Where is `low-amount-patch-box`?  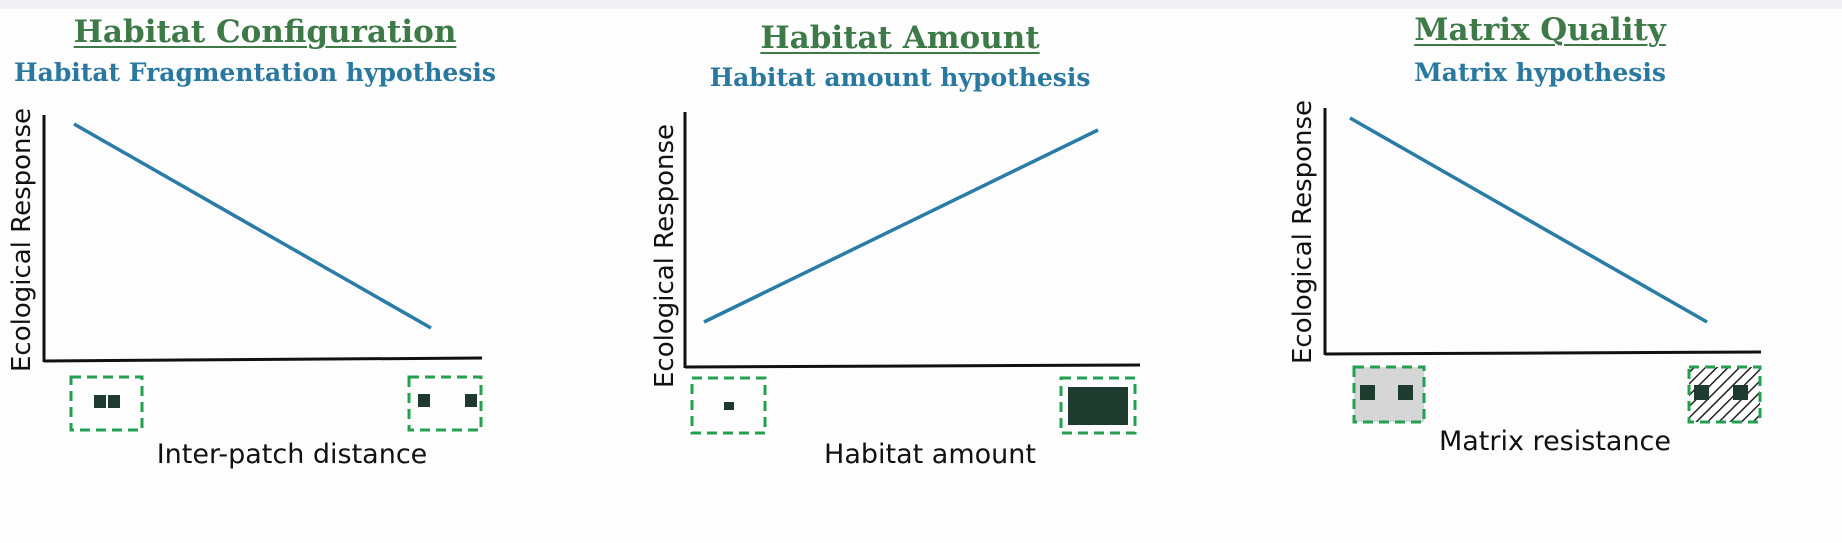 low-amount-patch-box is located at coordinates (728, 405).